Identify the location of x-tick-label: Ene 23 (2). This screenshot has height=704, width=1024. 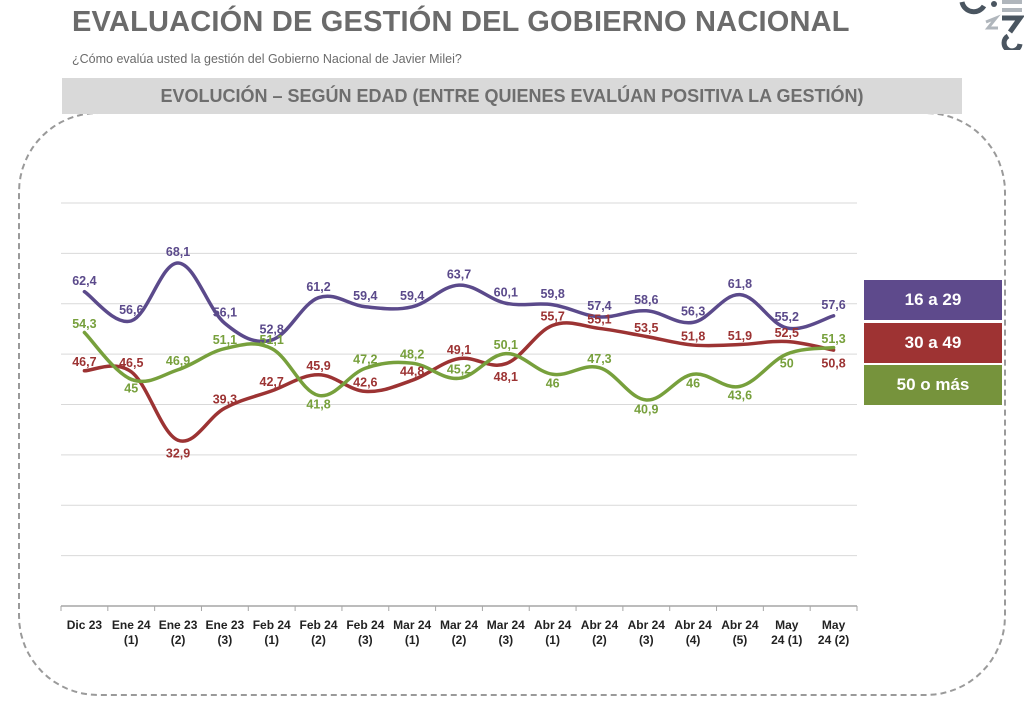
(178, 632).